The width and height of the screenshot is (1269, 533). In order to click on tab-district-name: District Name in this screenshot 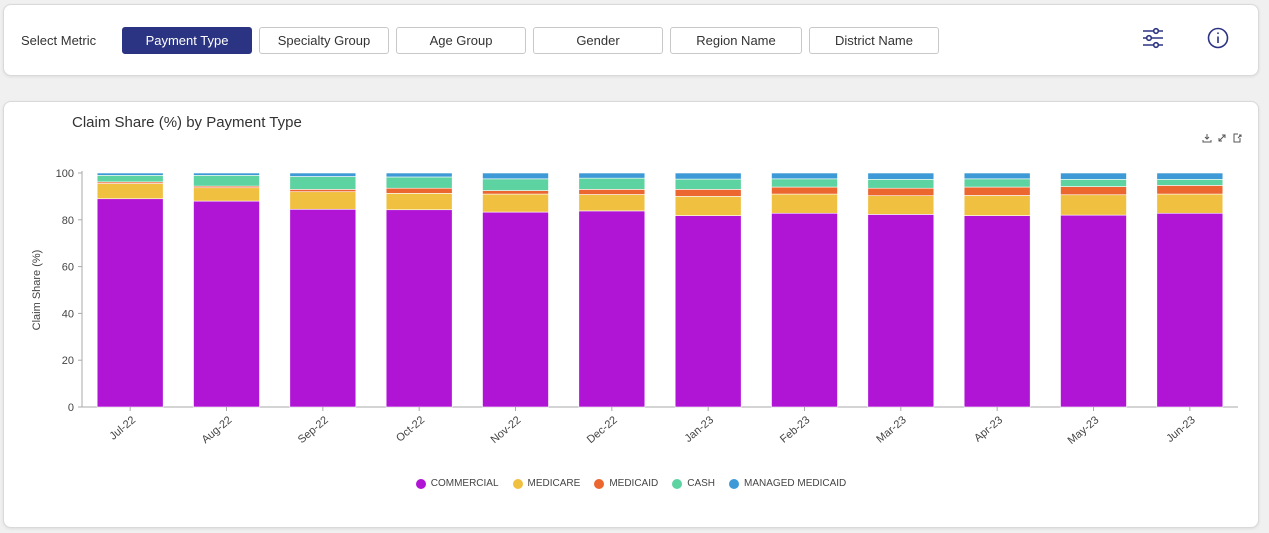, I will do `click(874, 40)`.